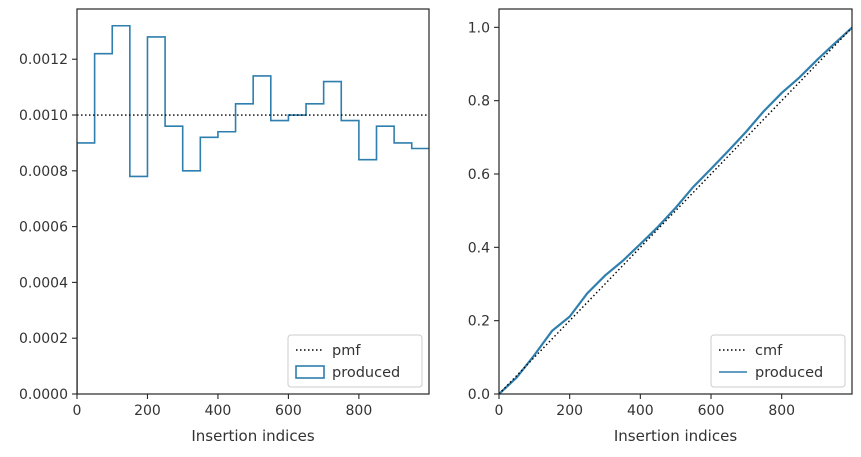  What do you see at coordinates (479, 175) in the screenshot?
I see `y-tick-label: 0.6` at bounding box center [479, 175].